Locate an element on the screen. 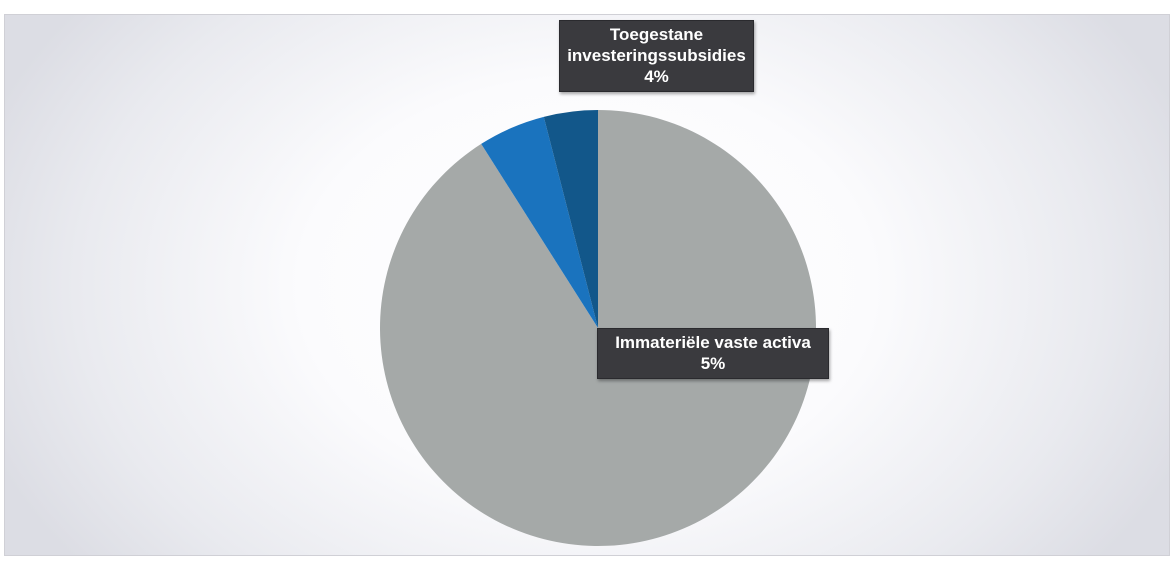 The height and width of the screenshot is (561, 1174). pie-slice-subsidies is located at coordinates (570, 219).